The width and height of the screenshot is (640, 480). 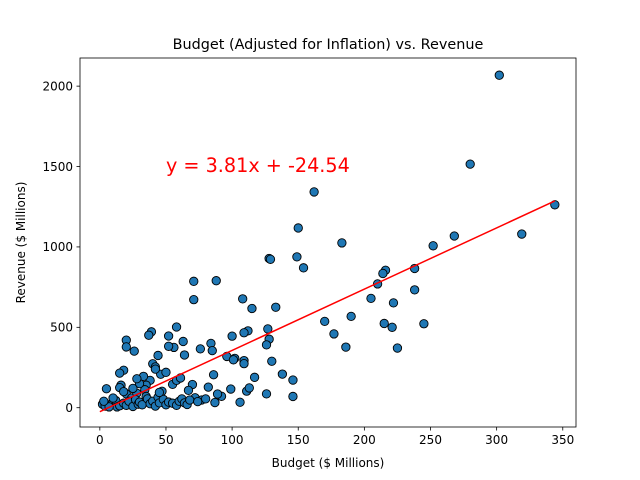 What do you see at coordinates (430, 440) in the screenshot?
I see `x-tick-label: 250` at bounding box center [430, 440].